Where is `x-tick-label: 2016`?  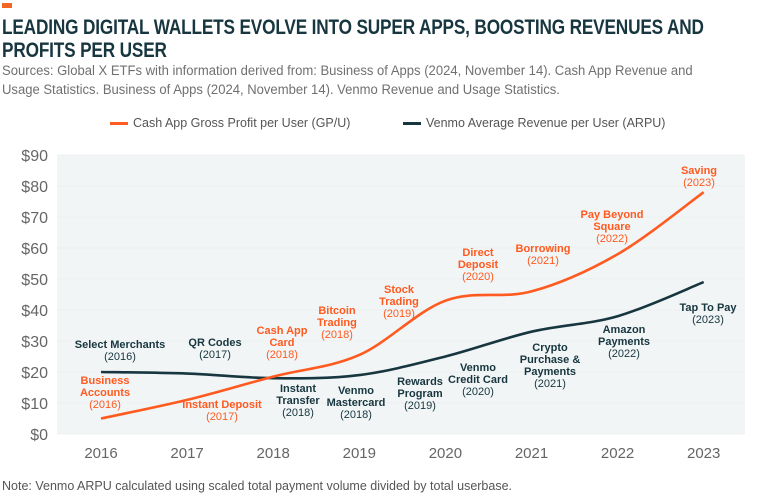
x-tick-label: 2016 is located at coordinates (100, 453).